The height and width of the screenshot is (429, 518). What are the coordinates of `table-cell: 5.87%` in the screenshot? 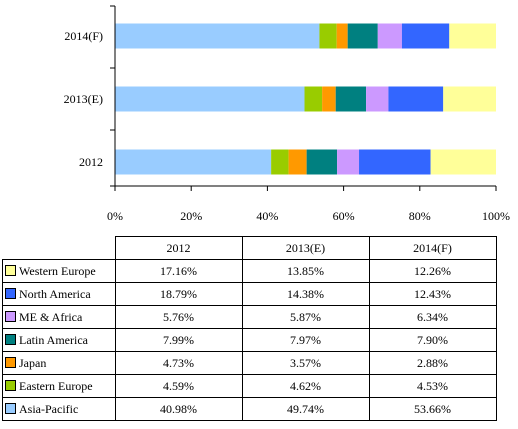 It's located at (305, 317).